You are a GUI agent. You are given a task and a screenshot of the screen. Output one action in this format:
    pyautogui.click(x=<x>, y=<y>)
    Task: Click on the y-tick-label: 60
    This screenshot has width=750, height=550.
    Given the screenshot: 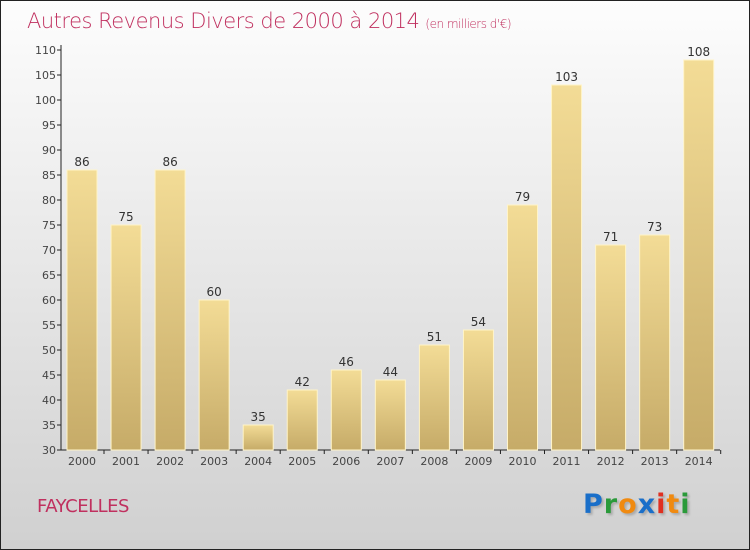 What is the action you would take?
    pyautogui.click(x=49, y=300)
    